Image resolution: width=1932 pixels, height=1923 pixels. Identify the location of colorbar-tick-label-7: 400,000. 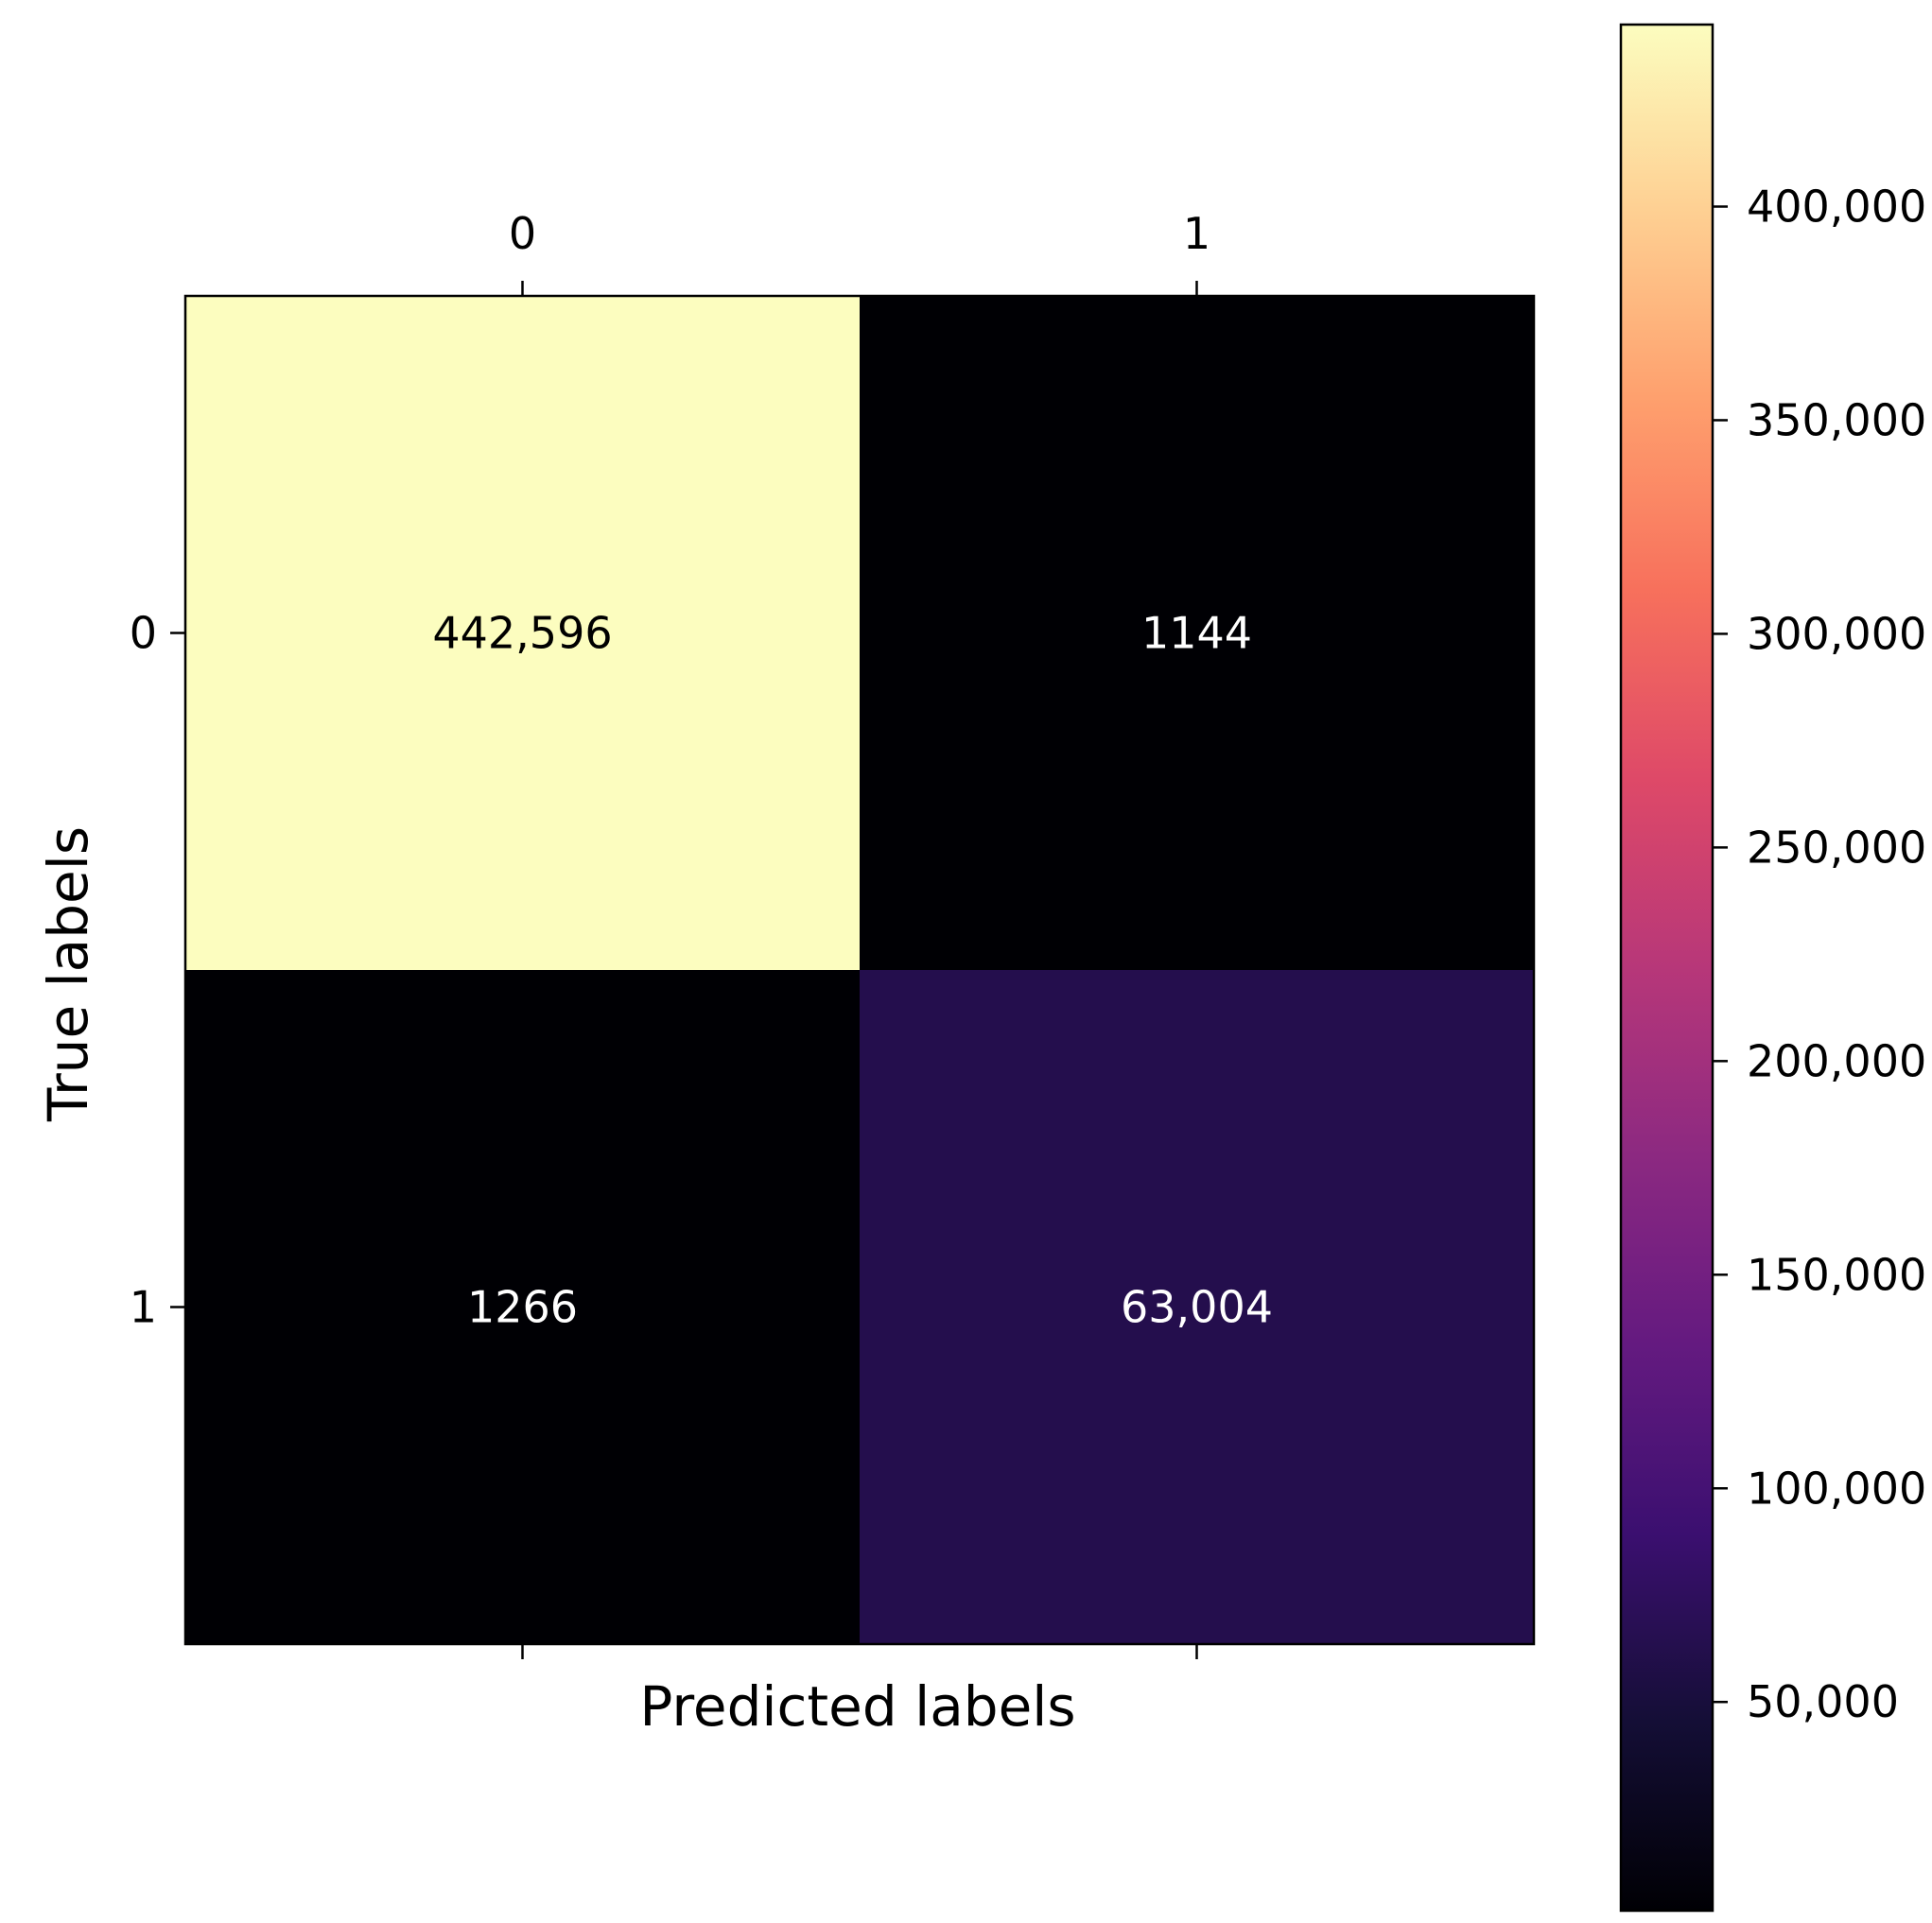
(1836, 206).